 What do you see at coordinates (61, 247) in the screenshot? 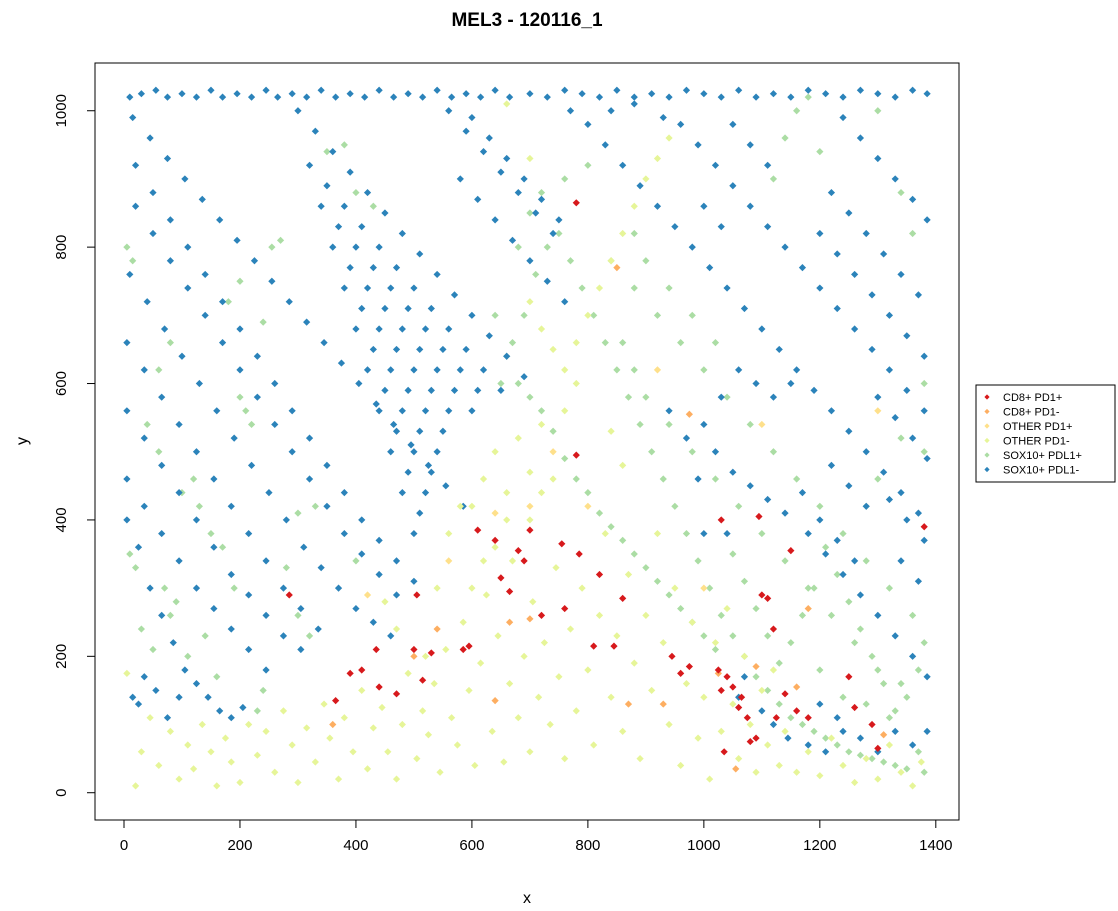
I see `y-tick-label: 800` at bounding box center [61, 247].